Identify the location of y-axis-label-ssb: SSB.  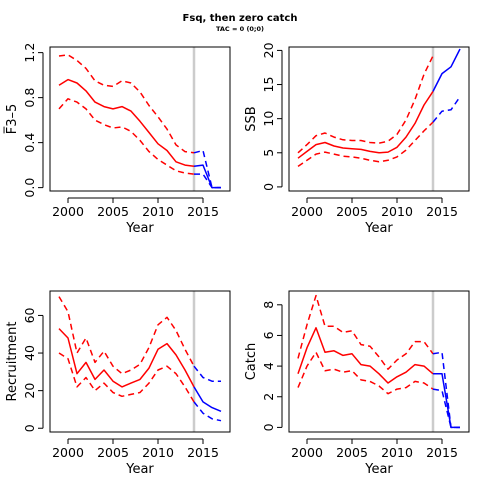
(251, 118).